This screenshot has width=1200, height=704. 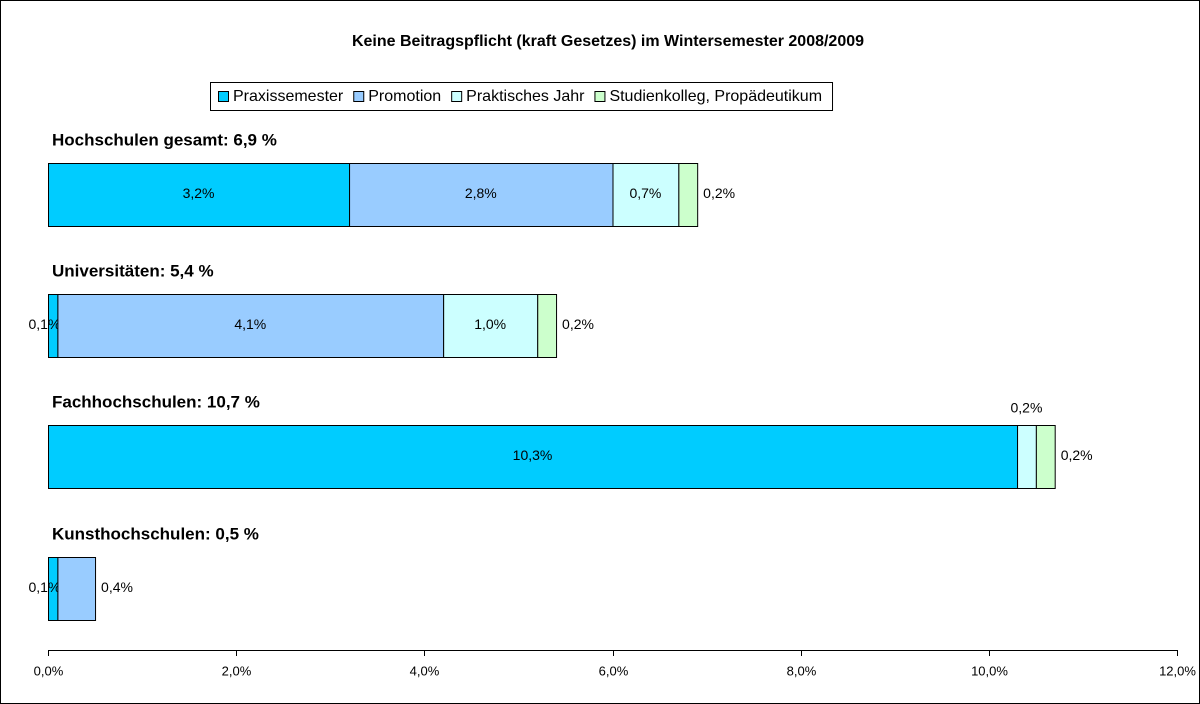 What do you see at coordinates (1177, 670) in the screenshot?
I see `x-tick-label: 12,0%` at bounding box center [1177, 670].